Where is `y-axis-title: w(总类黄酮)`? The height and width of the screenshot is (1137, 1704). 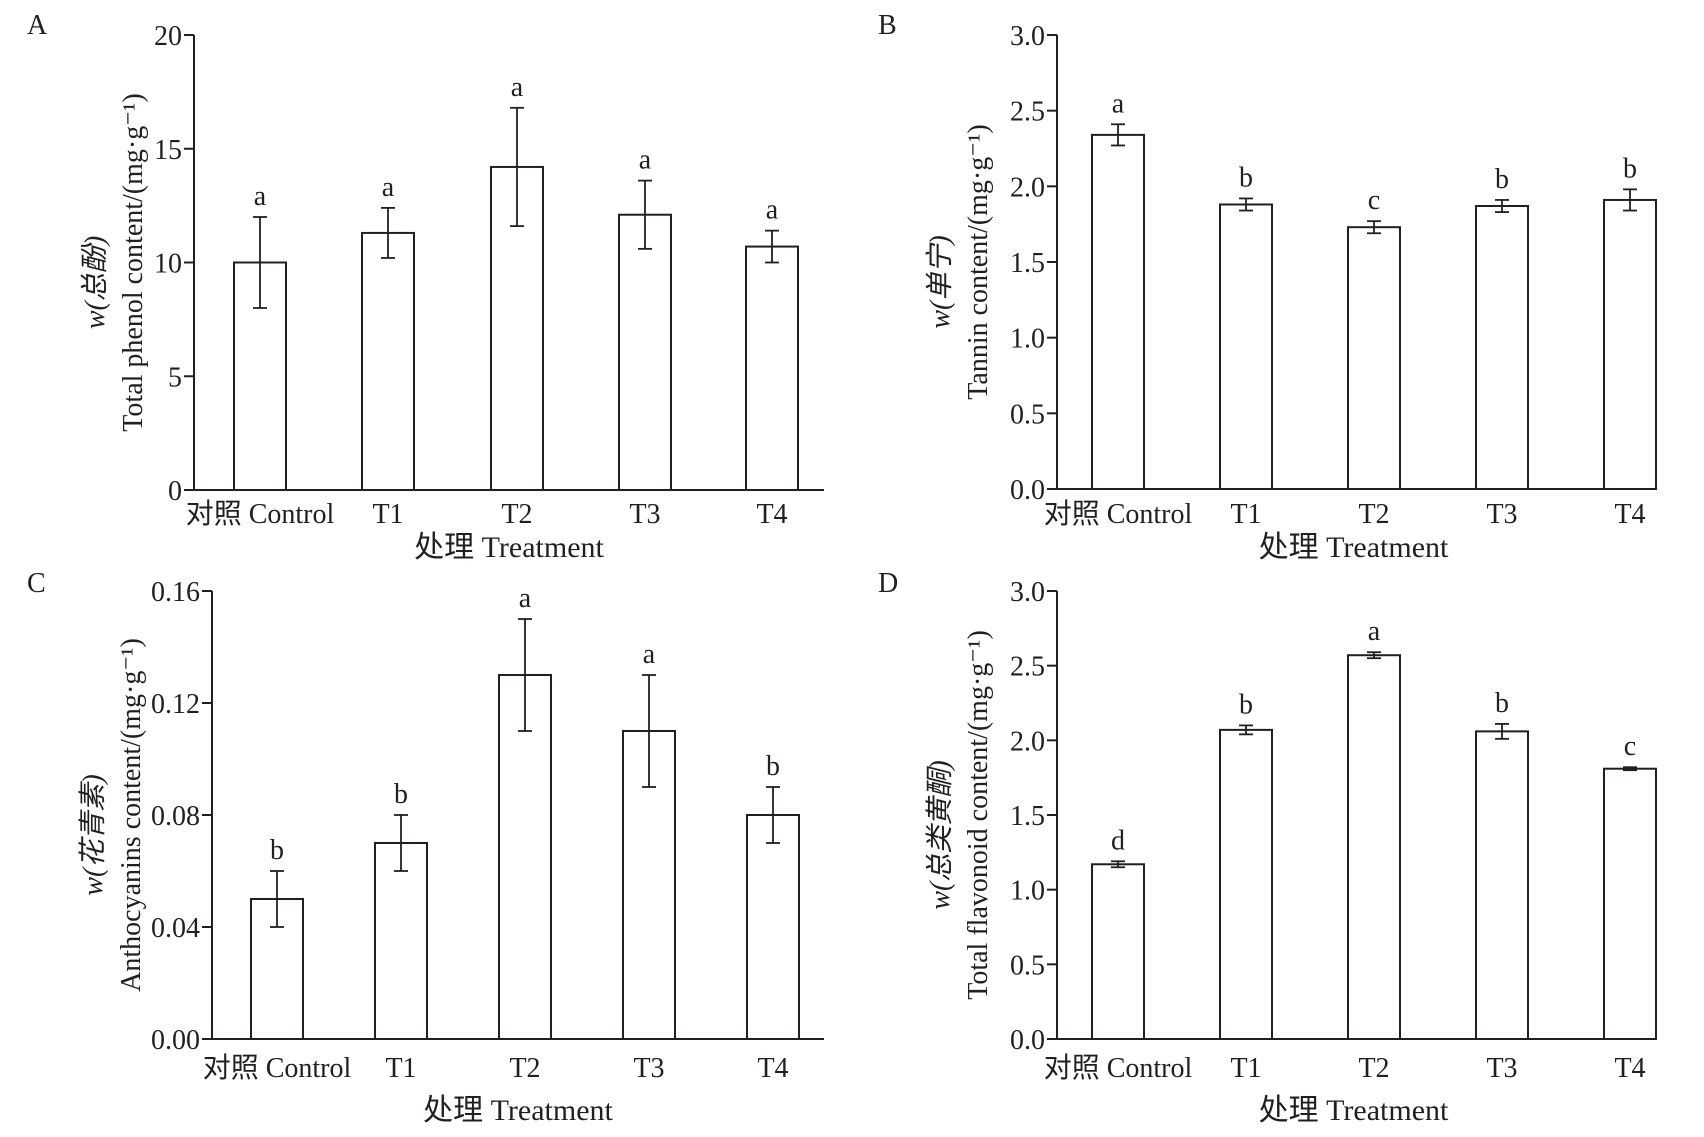 y-axis-title: w(总类黄酮) is located at coordinates (940, 834).